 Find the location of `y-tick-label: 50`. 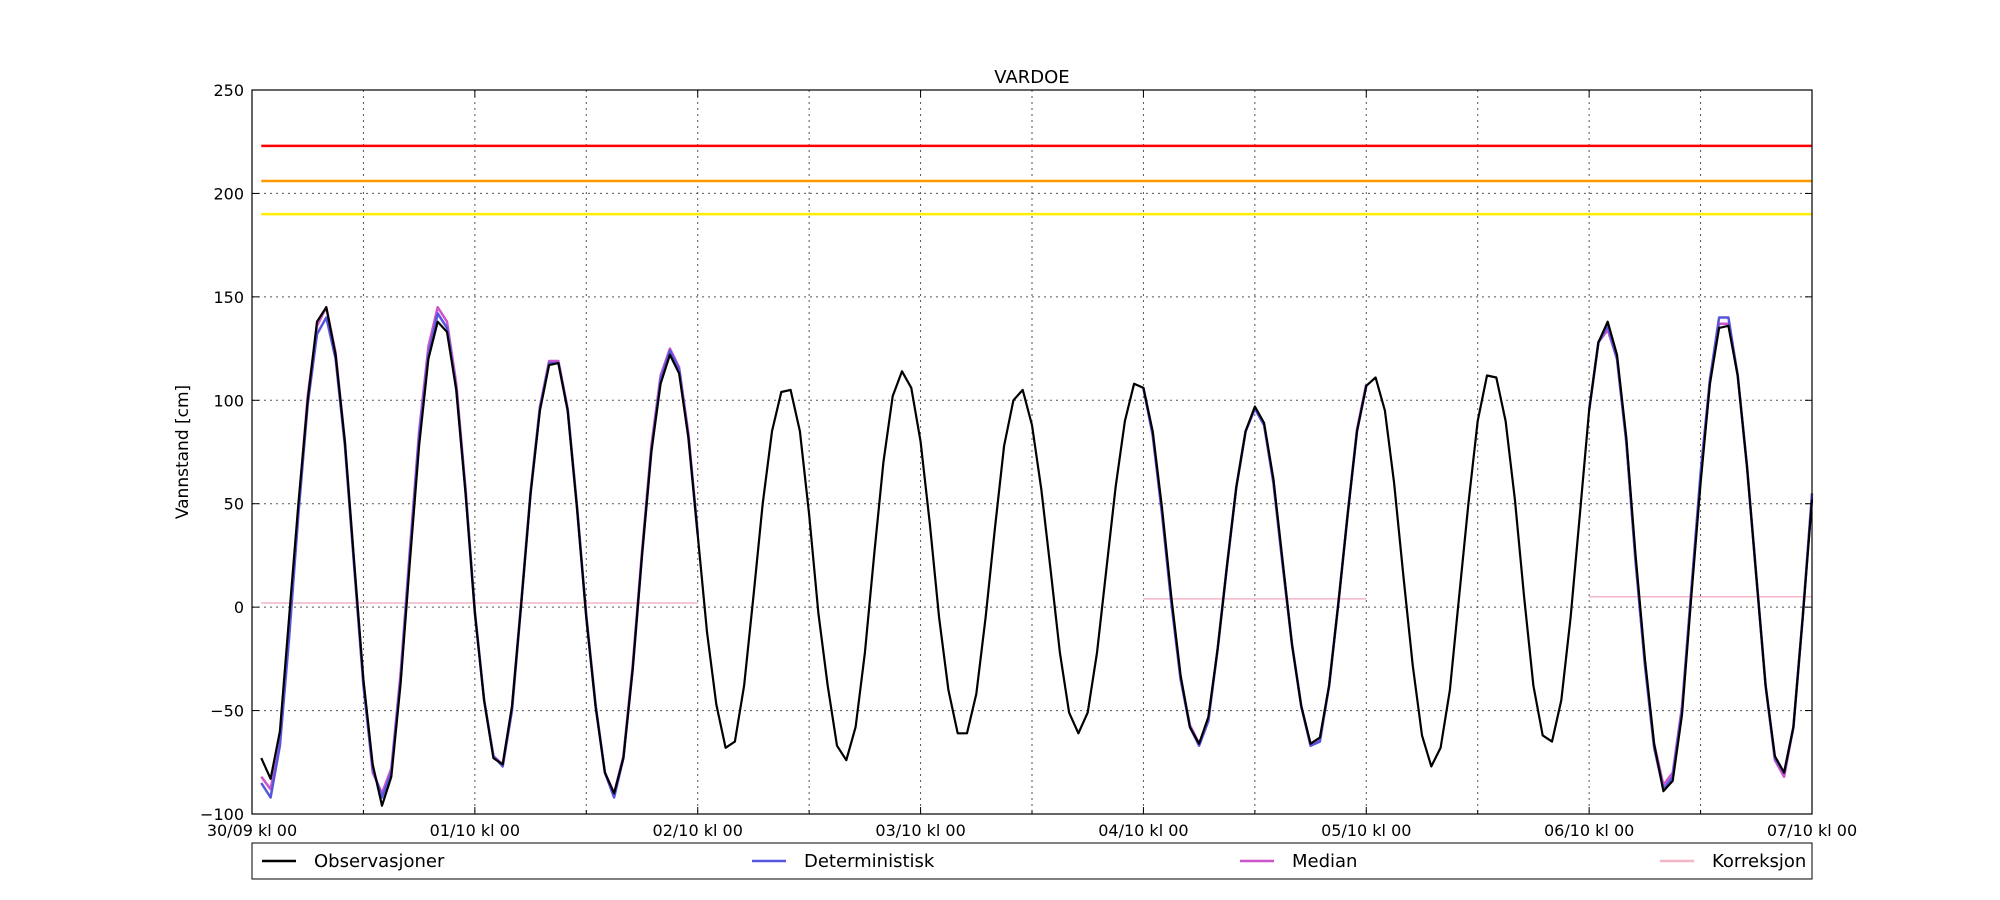

y-tick-label: 50 is located at coordinates (234, 504).